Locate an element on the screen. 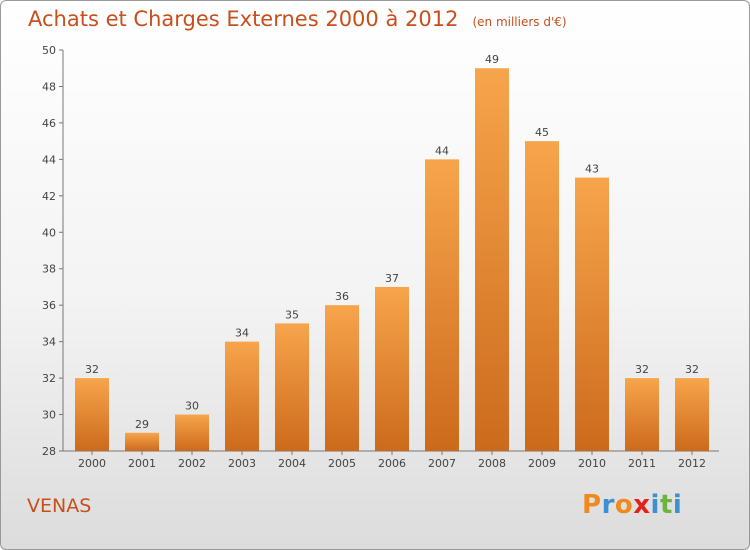 This screenshot has height=550, width=750. commune-name: VENAS is located at coordinates (59, 506).